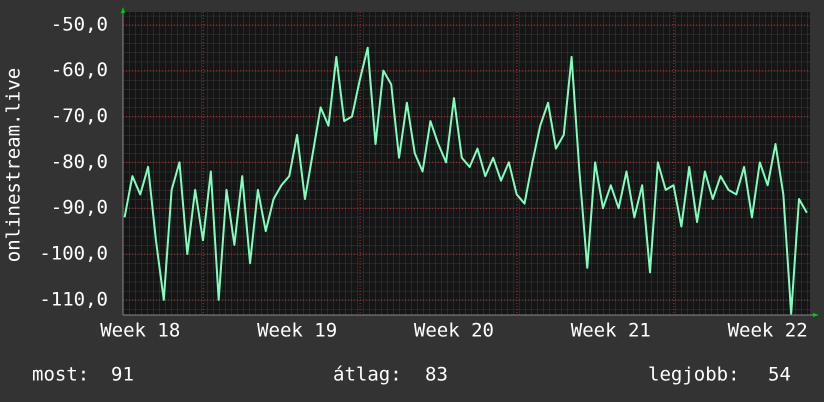  What do you see at coordinates (60, 375) in the screenshot?
I see `stat-label: most:` at bounding box center [60, 375].